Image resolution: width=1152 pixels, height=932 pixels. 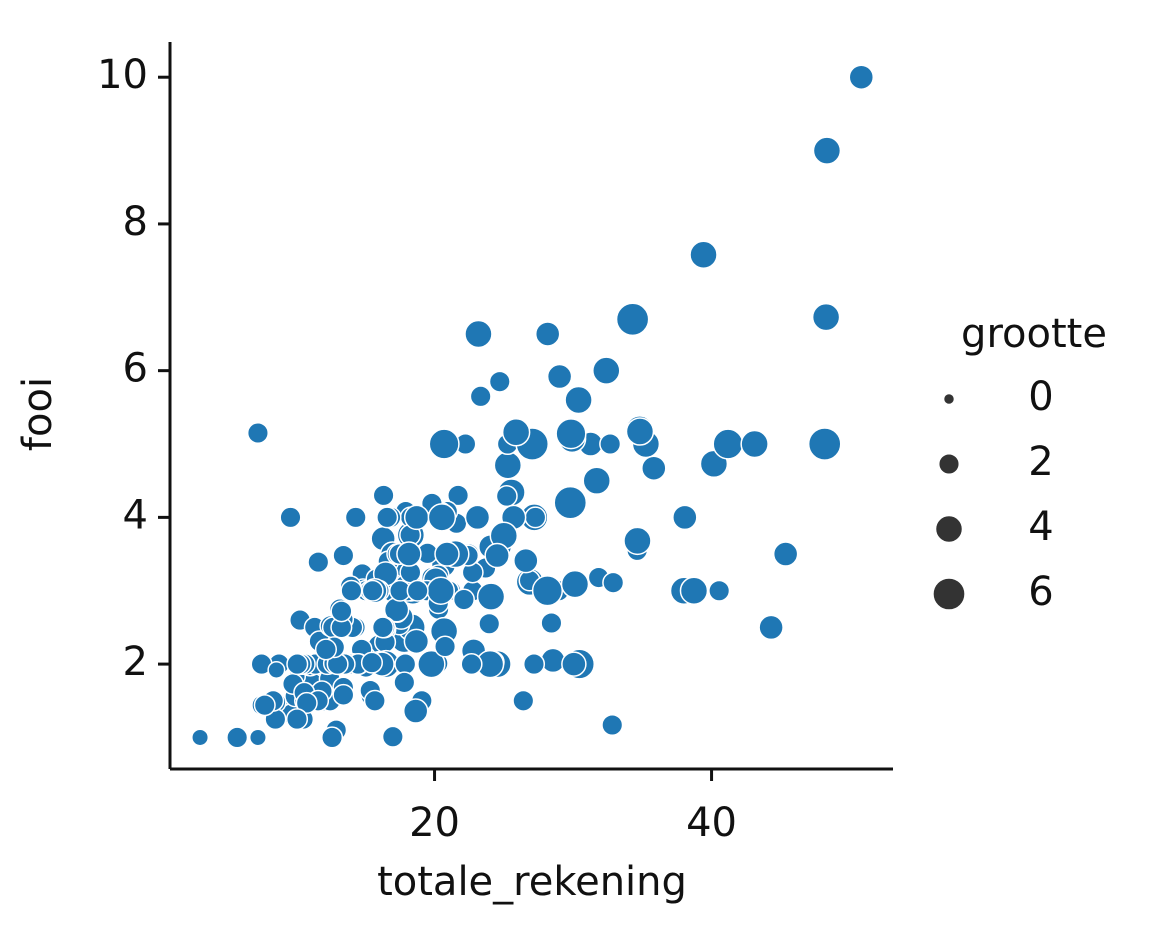 What do you see at coordinates (532, 882) in the screenshot?
I see `x-axis-label: totale_rekening` at bounding box center [532, 882].